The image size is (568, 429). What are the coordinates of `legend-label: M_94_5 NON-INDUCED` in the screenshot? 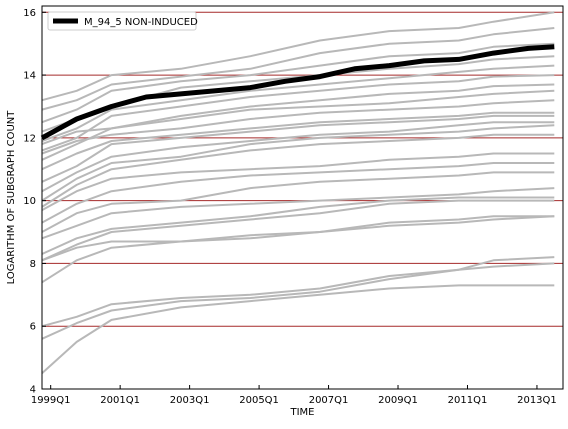 It's located at (141, 22).